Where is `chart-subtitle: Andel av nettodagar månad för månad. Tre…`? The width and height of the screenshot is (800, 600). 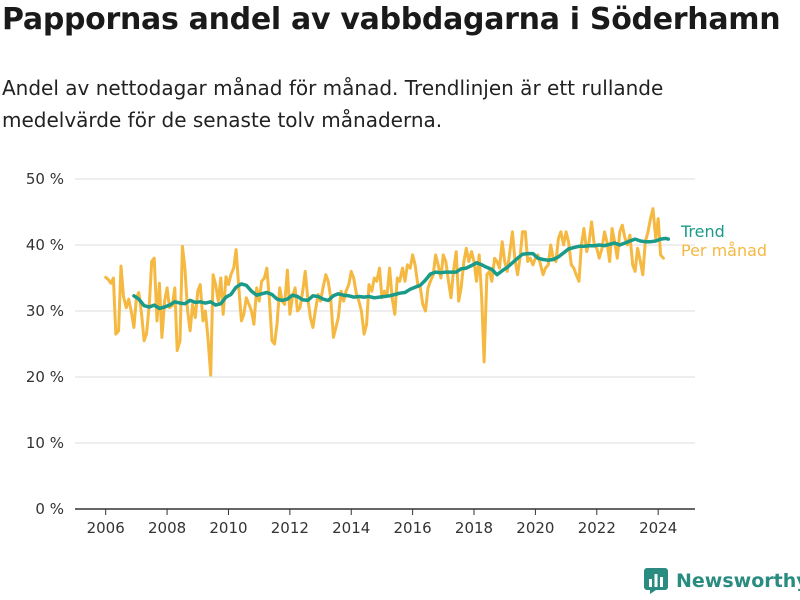
chart-subtitle: Andel av nettodagar månad för månad. Tre… is located at coordinates (333, 104).